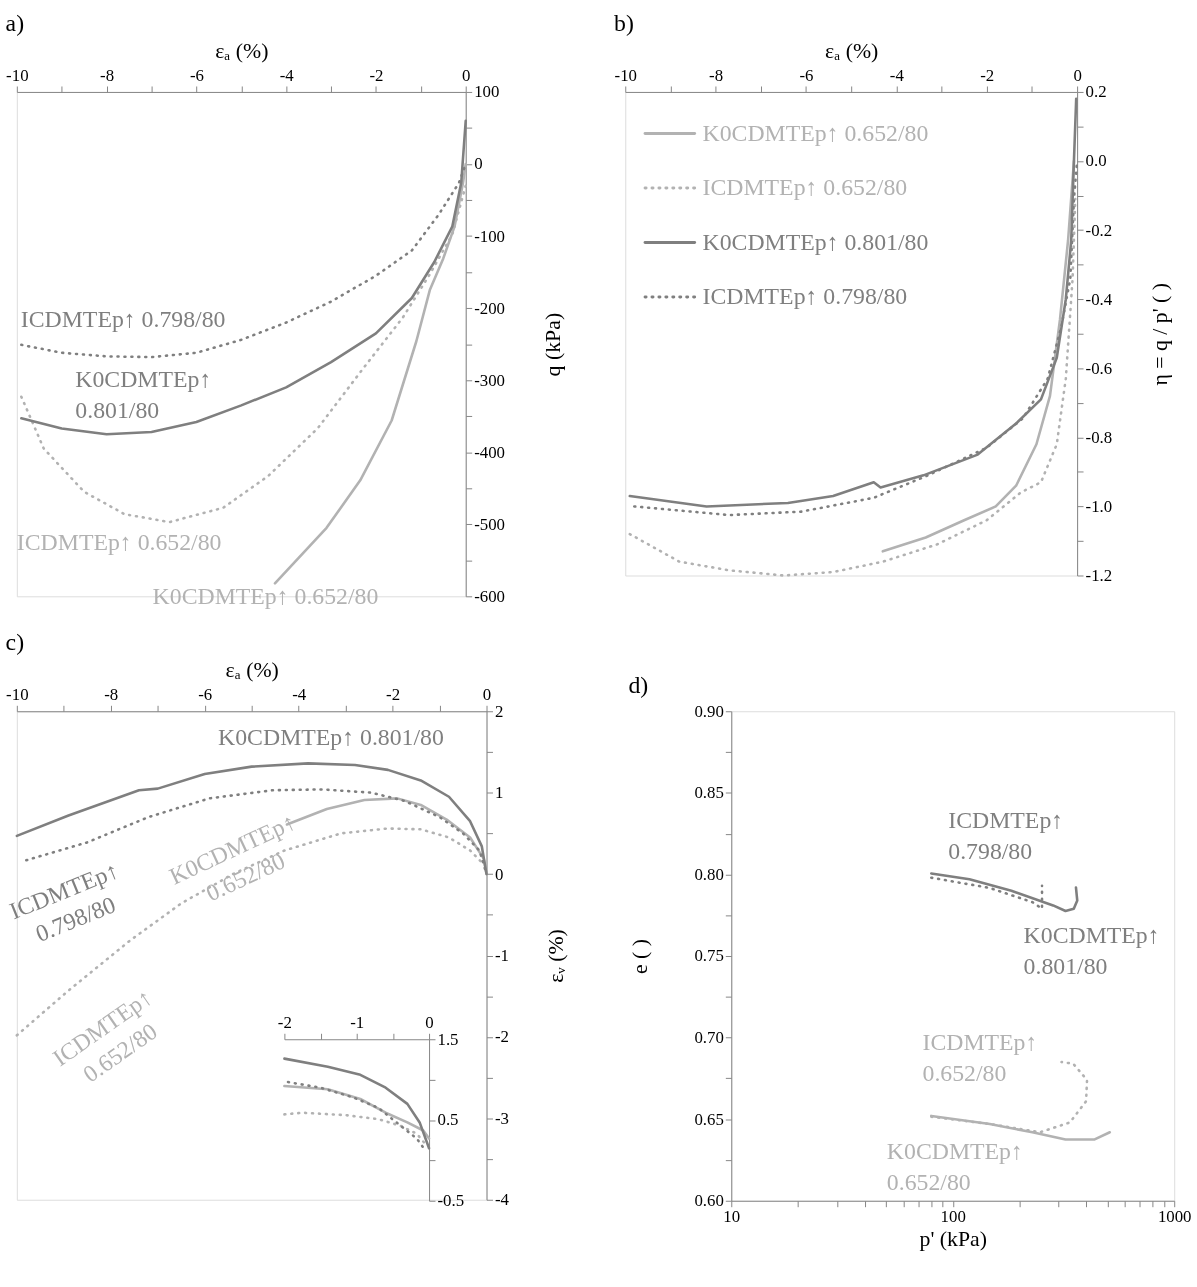  What do you see at coordinates (1099, 437) in the screenshot?
I see `y-tick-label: -0.8` at bounding box center [1099, 437].